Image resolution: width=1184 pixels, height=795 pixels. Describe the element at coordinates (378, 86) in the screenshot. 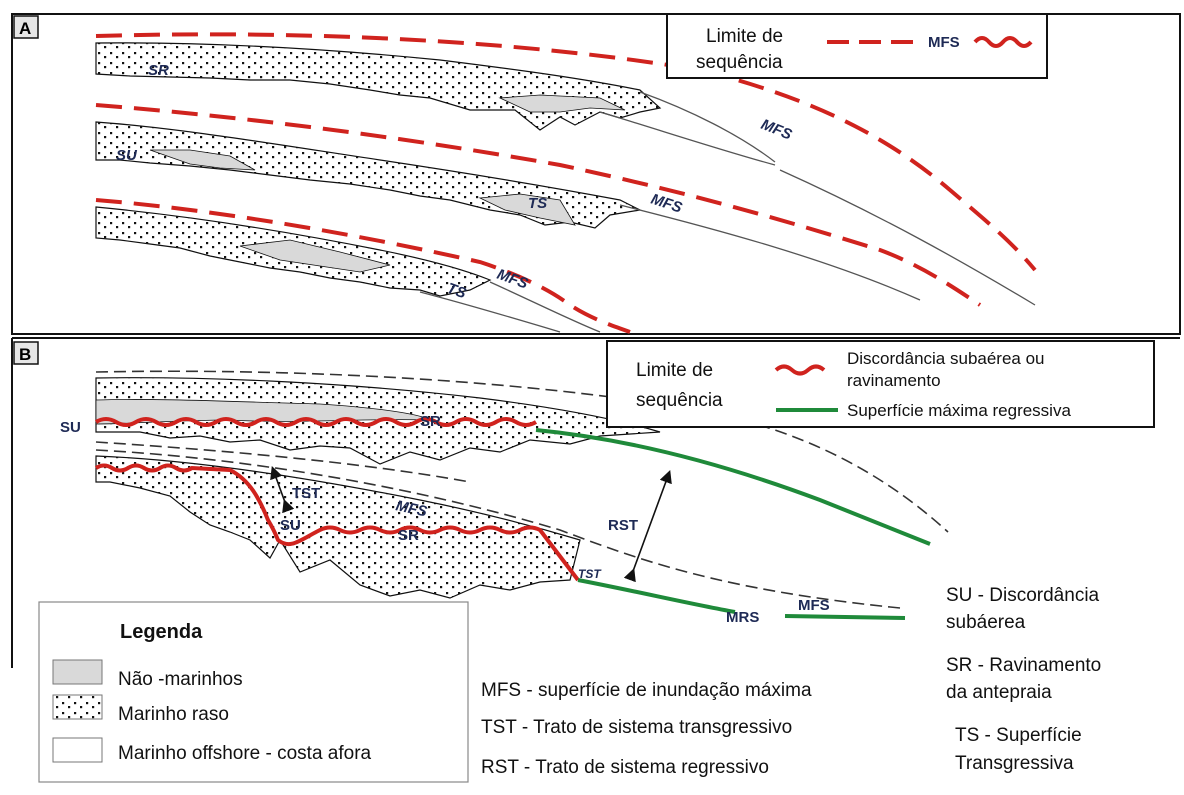

I see `shallow-marine-wedge-a1` at that location.